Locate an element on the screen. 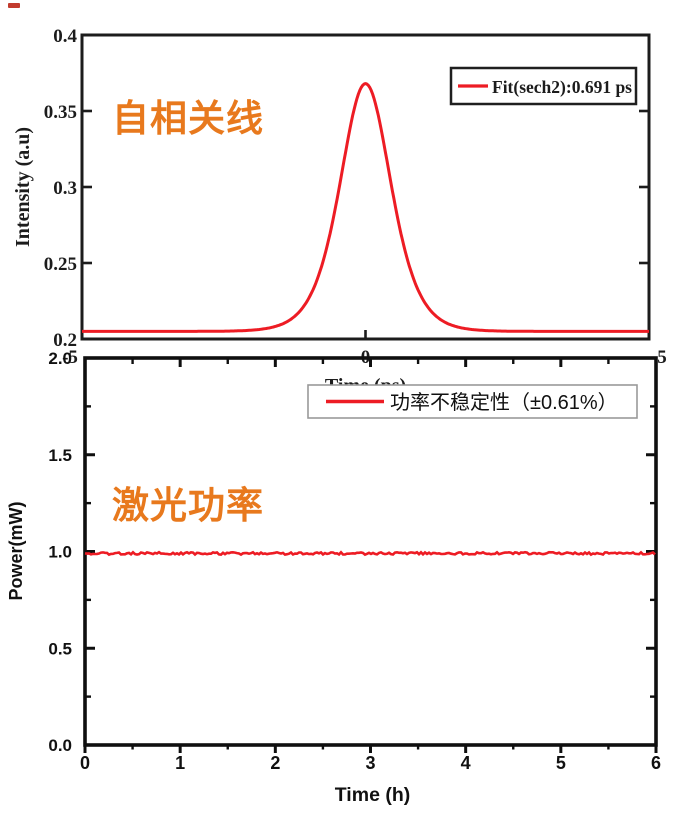 This screenshot has height=818, width=675. legend-label: Fit(sech2):0.691 ps is located at coordinates (562, 87).